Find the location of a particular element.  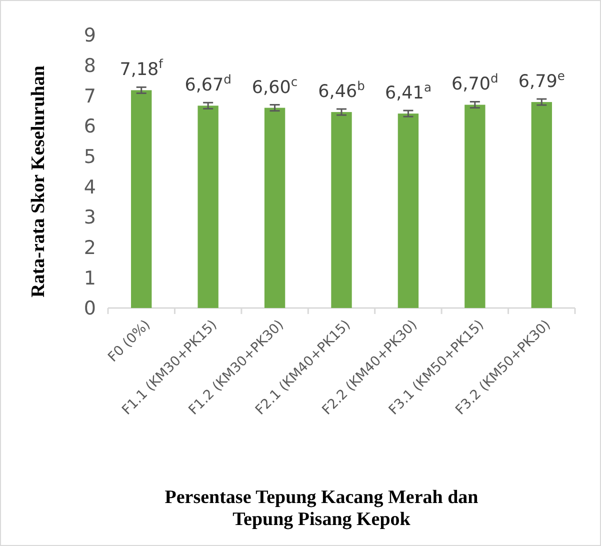

y-tick-label: 6 is located at coordinates (90, 127).